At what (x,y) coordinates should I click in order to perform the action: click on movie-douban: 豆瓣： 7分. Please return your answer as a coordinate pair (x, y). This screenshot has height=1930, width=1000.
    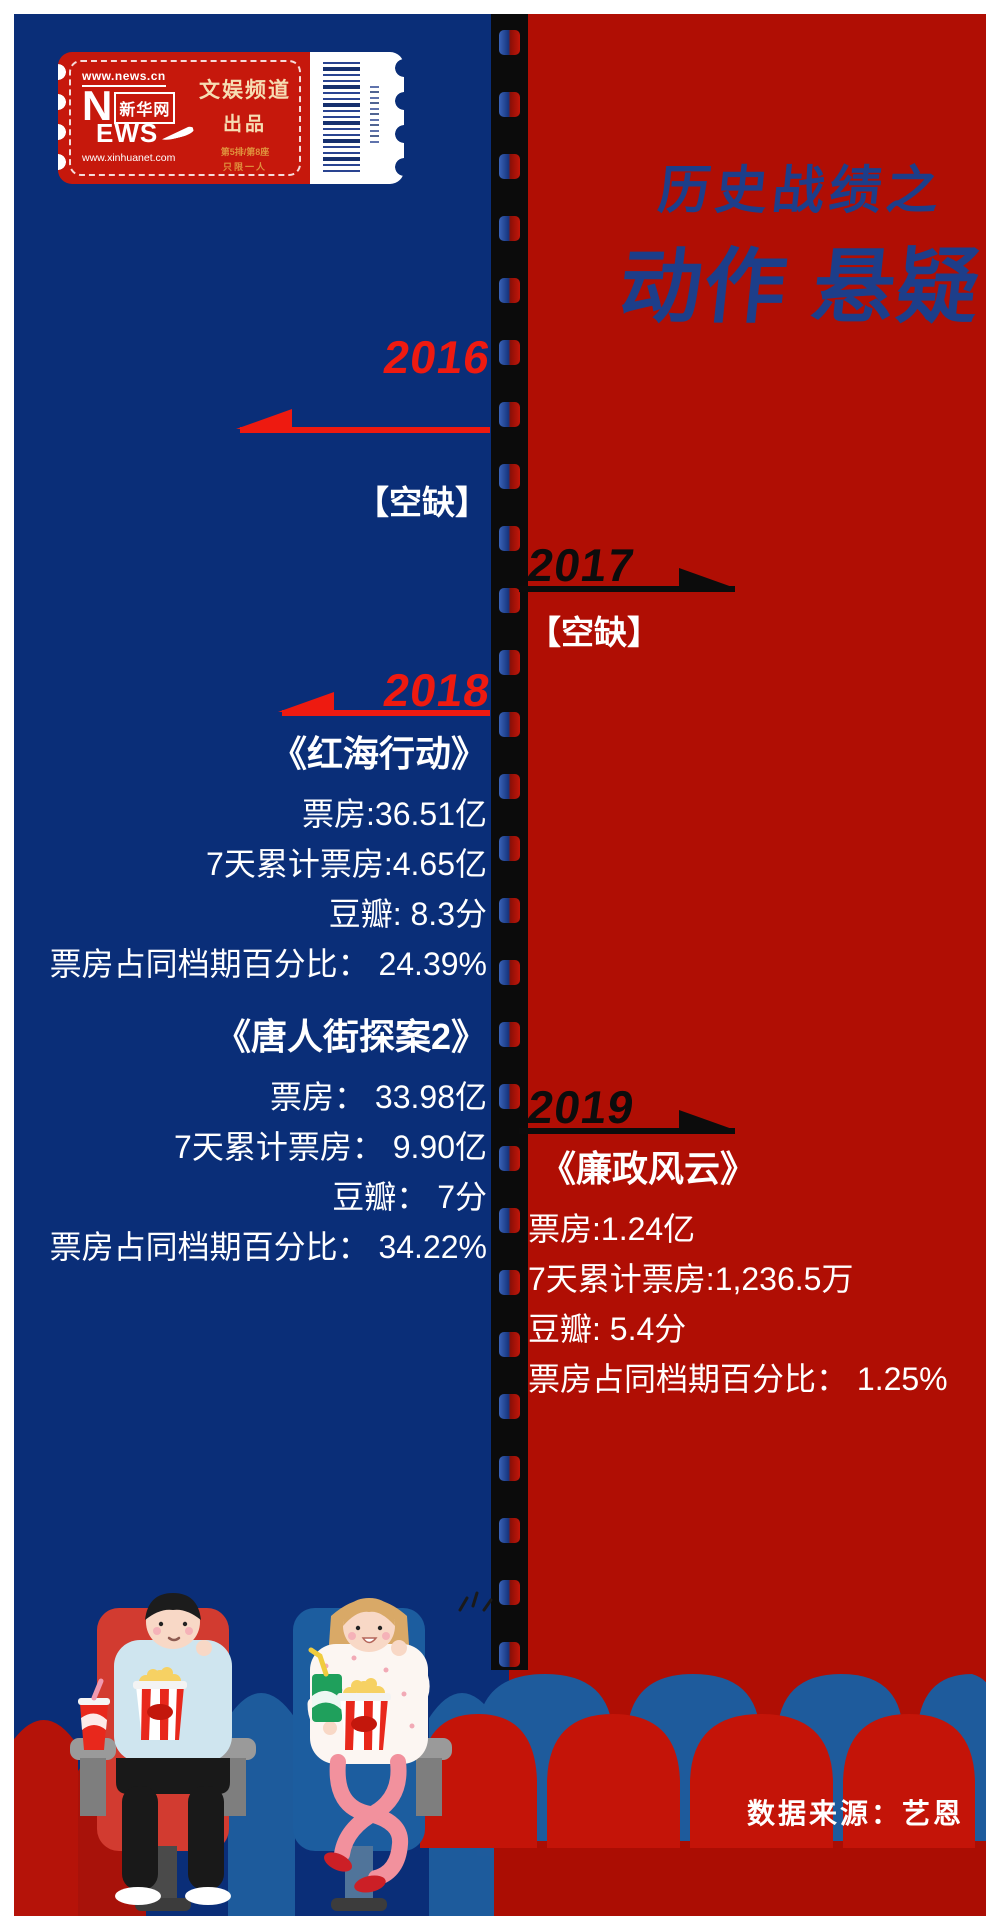
    Looking at the image, I should click on (409, 1197).